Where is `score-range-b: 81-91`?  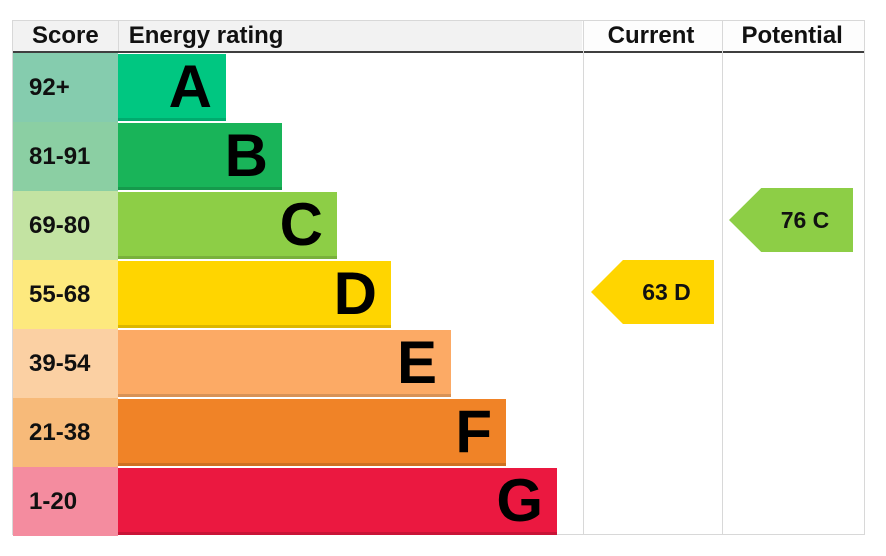
score-range-b: 81-91 is located at coordinates (65, 156).